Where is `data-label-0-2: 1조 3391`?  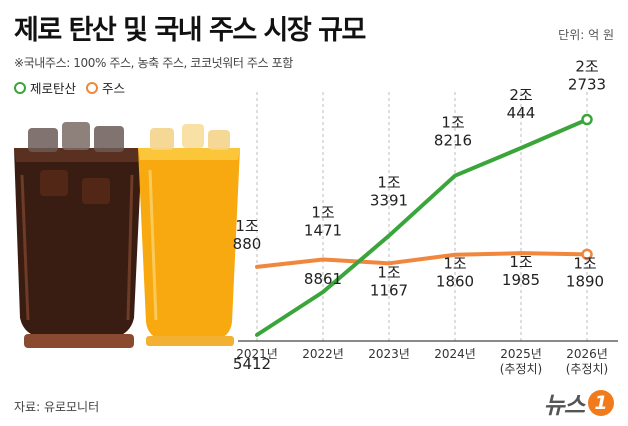 data-label-0-2: 1조 3391 is located at coordinates (389, 192).